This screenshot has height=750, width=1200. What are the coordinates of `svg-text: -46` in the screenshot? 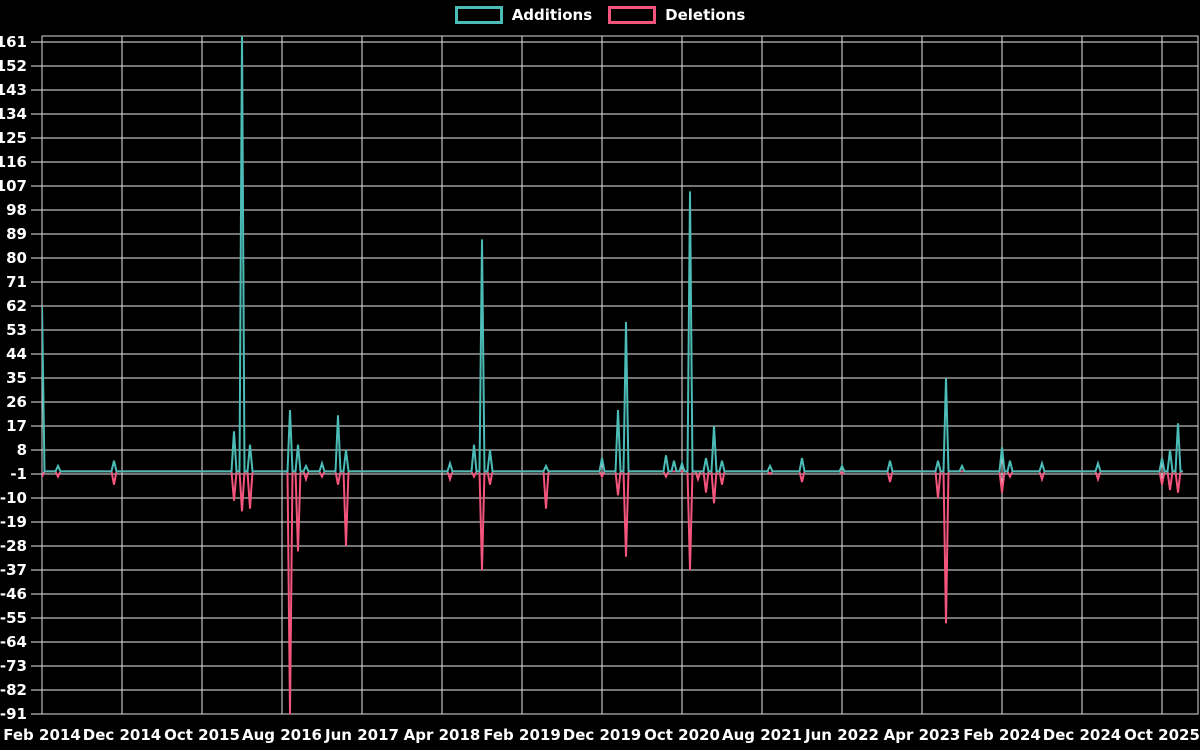 It's located at (13, 594).